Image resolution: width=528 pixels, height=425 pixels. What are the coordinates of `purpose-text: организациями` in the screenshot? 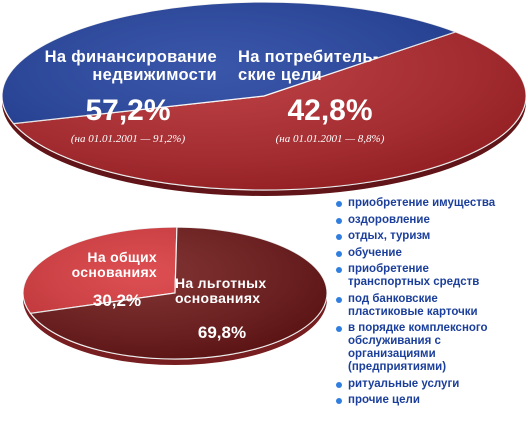 It's located at (392, 354).